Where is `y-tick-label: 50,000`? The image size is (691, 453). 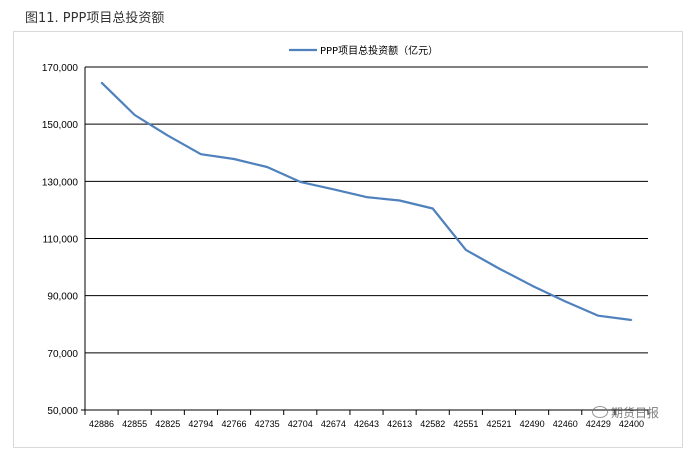
y-tick-label: 50,000 is located at coordinates (62, 411).